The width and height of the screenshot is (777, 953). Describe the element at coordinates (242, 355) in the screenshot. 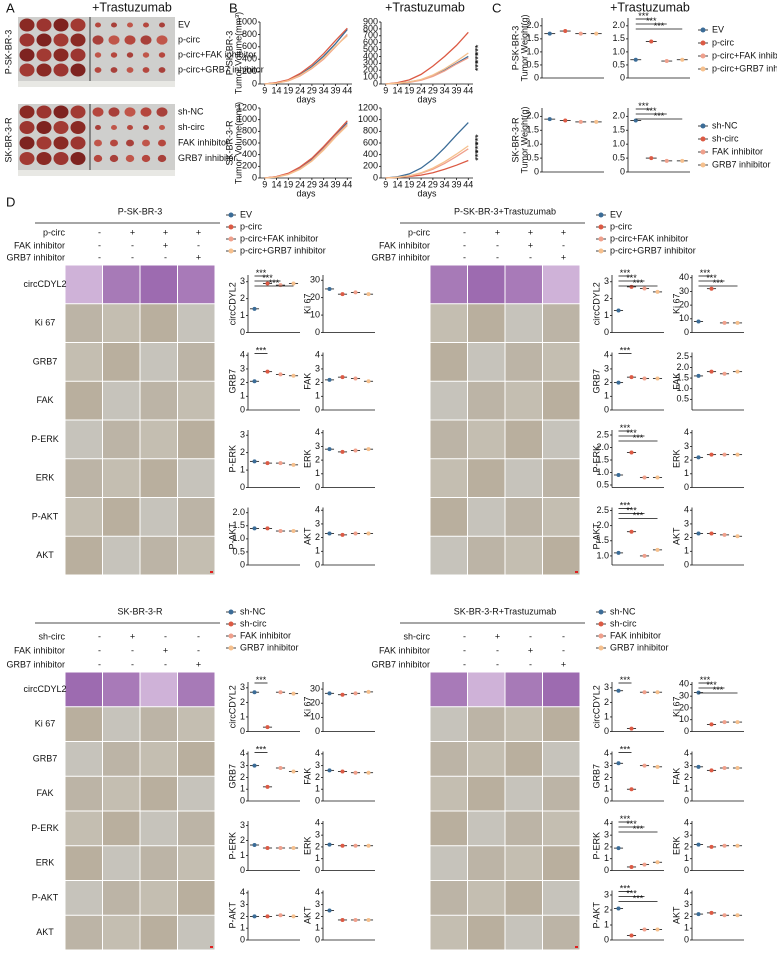

I see `y-tick-label: 4` at that location.